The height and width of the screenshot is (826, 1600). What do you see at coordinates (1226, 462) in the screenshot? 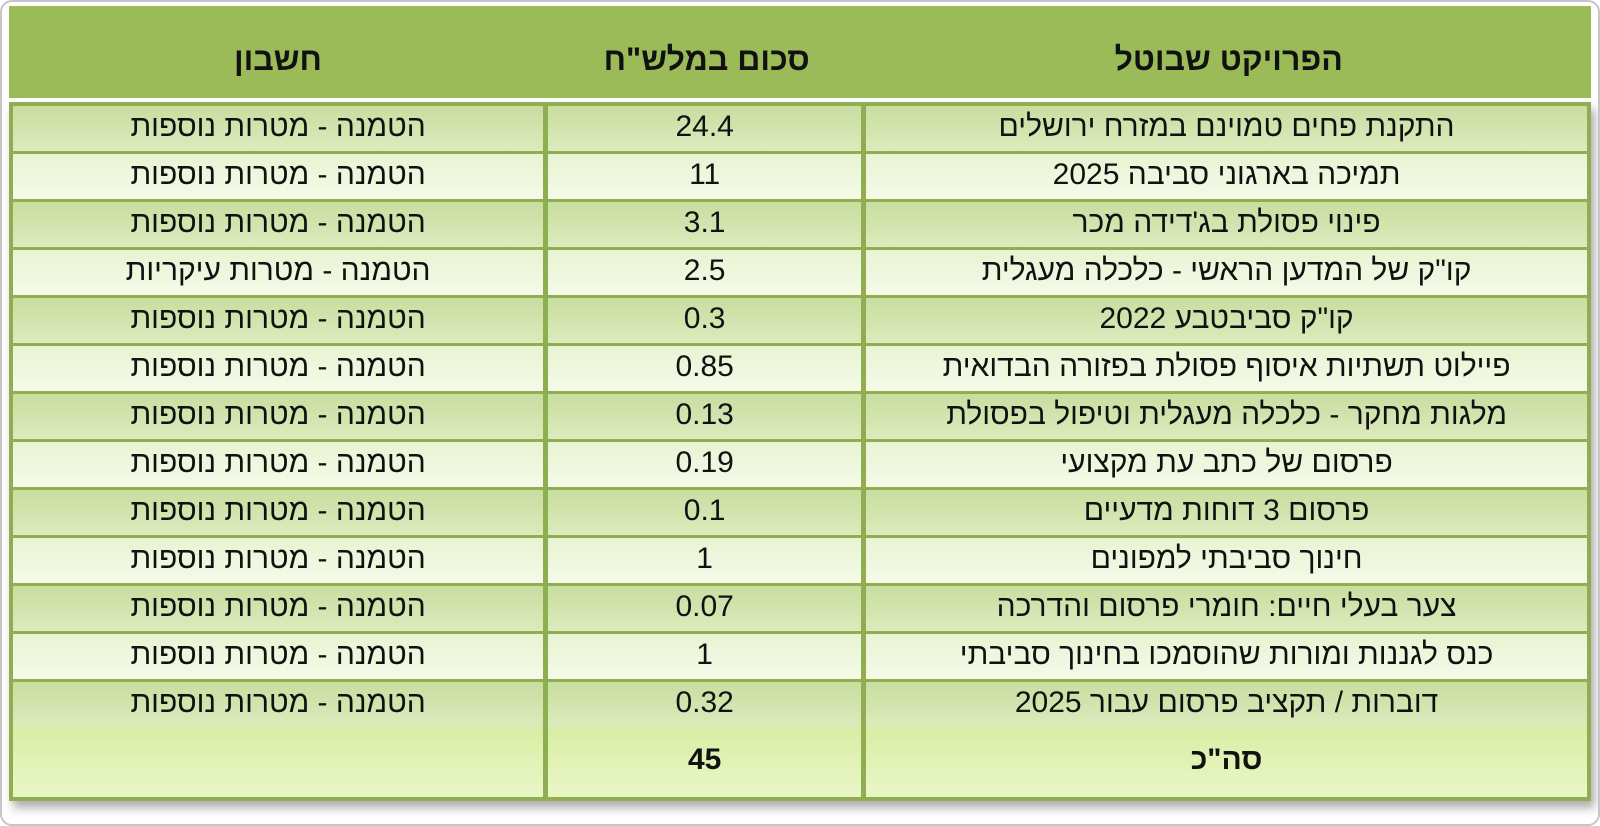
I see `cell-project: פרסום של כתב עת מקצועי` at bounding box center [1226, 462].